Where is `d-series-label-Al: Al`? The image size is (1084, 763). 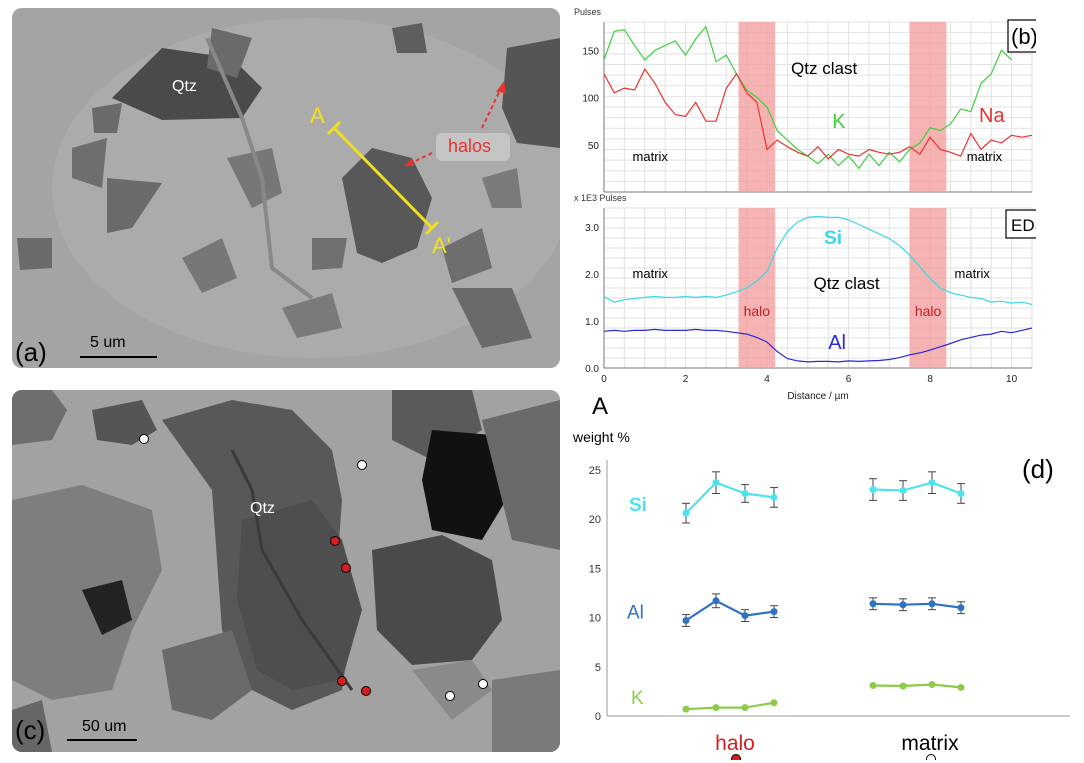
d-series-label-Al: Al is located at coordinates (635, 612).